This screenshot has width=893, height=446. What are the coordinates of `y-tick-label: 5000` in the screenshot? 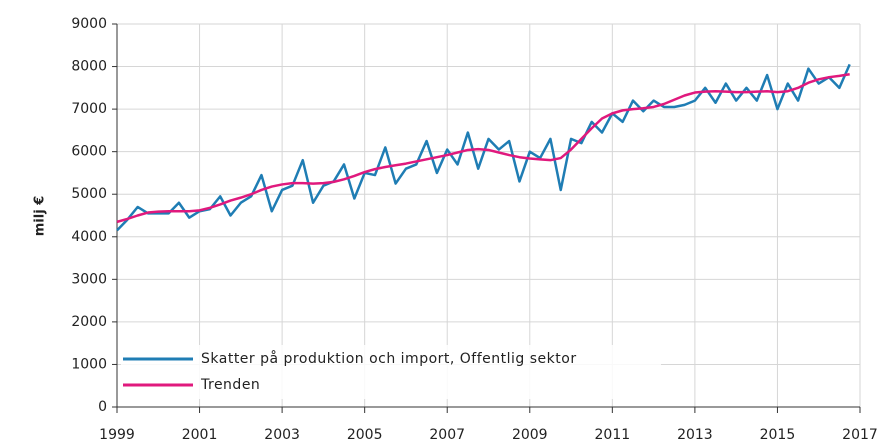 It's located at (89, 194).